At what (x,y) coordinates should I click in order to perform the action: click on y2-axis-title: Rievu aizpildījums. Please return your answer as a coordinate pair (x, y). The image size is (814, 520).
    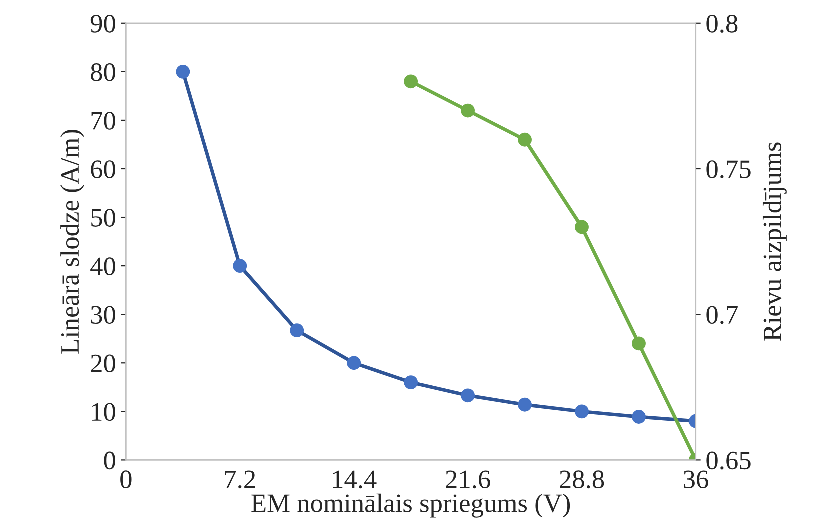
    Looking at the image, I should click on (774, 242).